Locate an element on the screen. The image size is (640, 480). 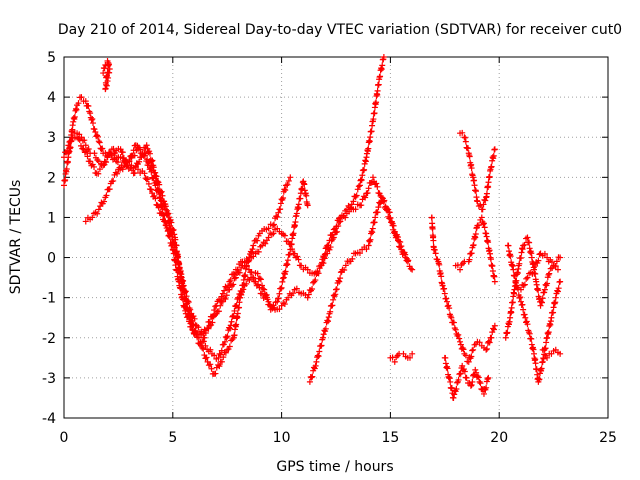
y-tick-label: -1 is located at coordinates (49, 299).